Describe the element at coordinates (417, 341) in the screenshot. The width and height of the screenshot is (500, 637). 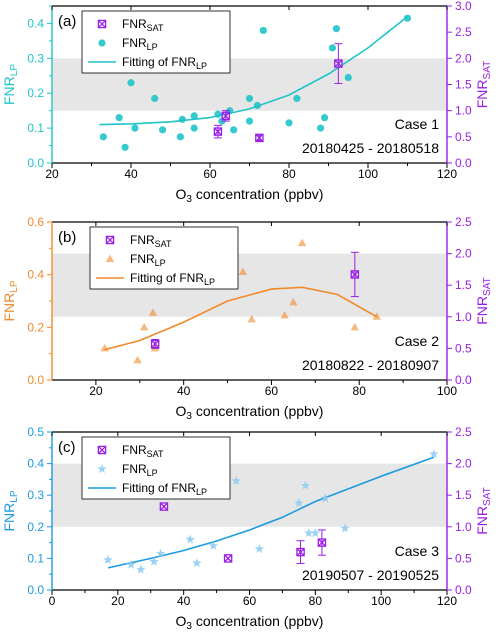
I see `case-label: Case 2` at that location.